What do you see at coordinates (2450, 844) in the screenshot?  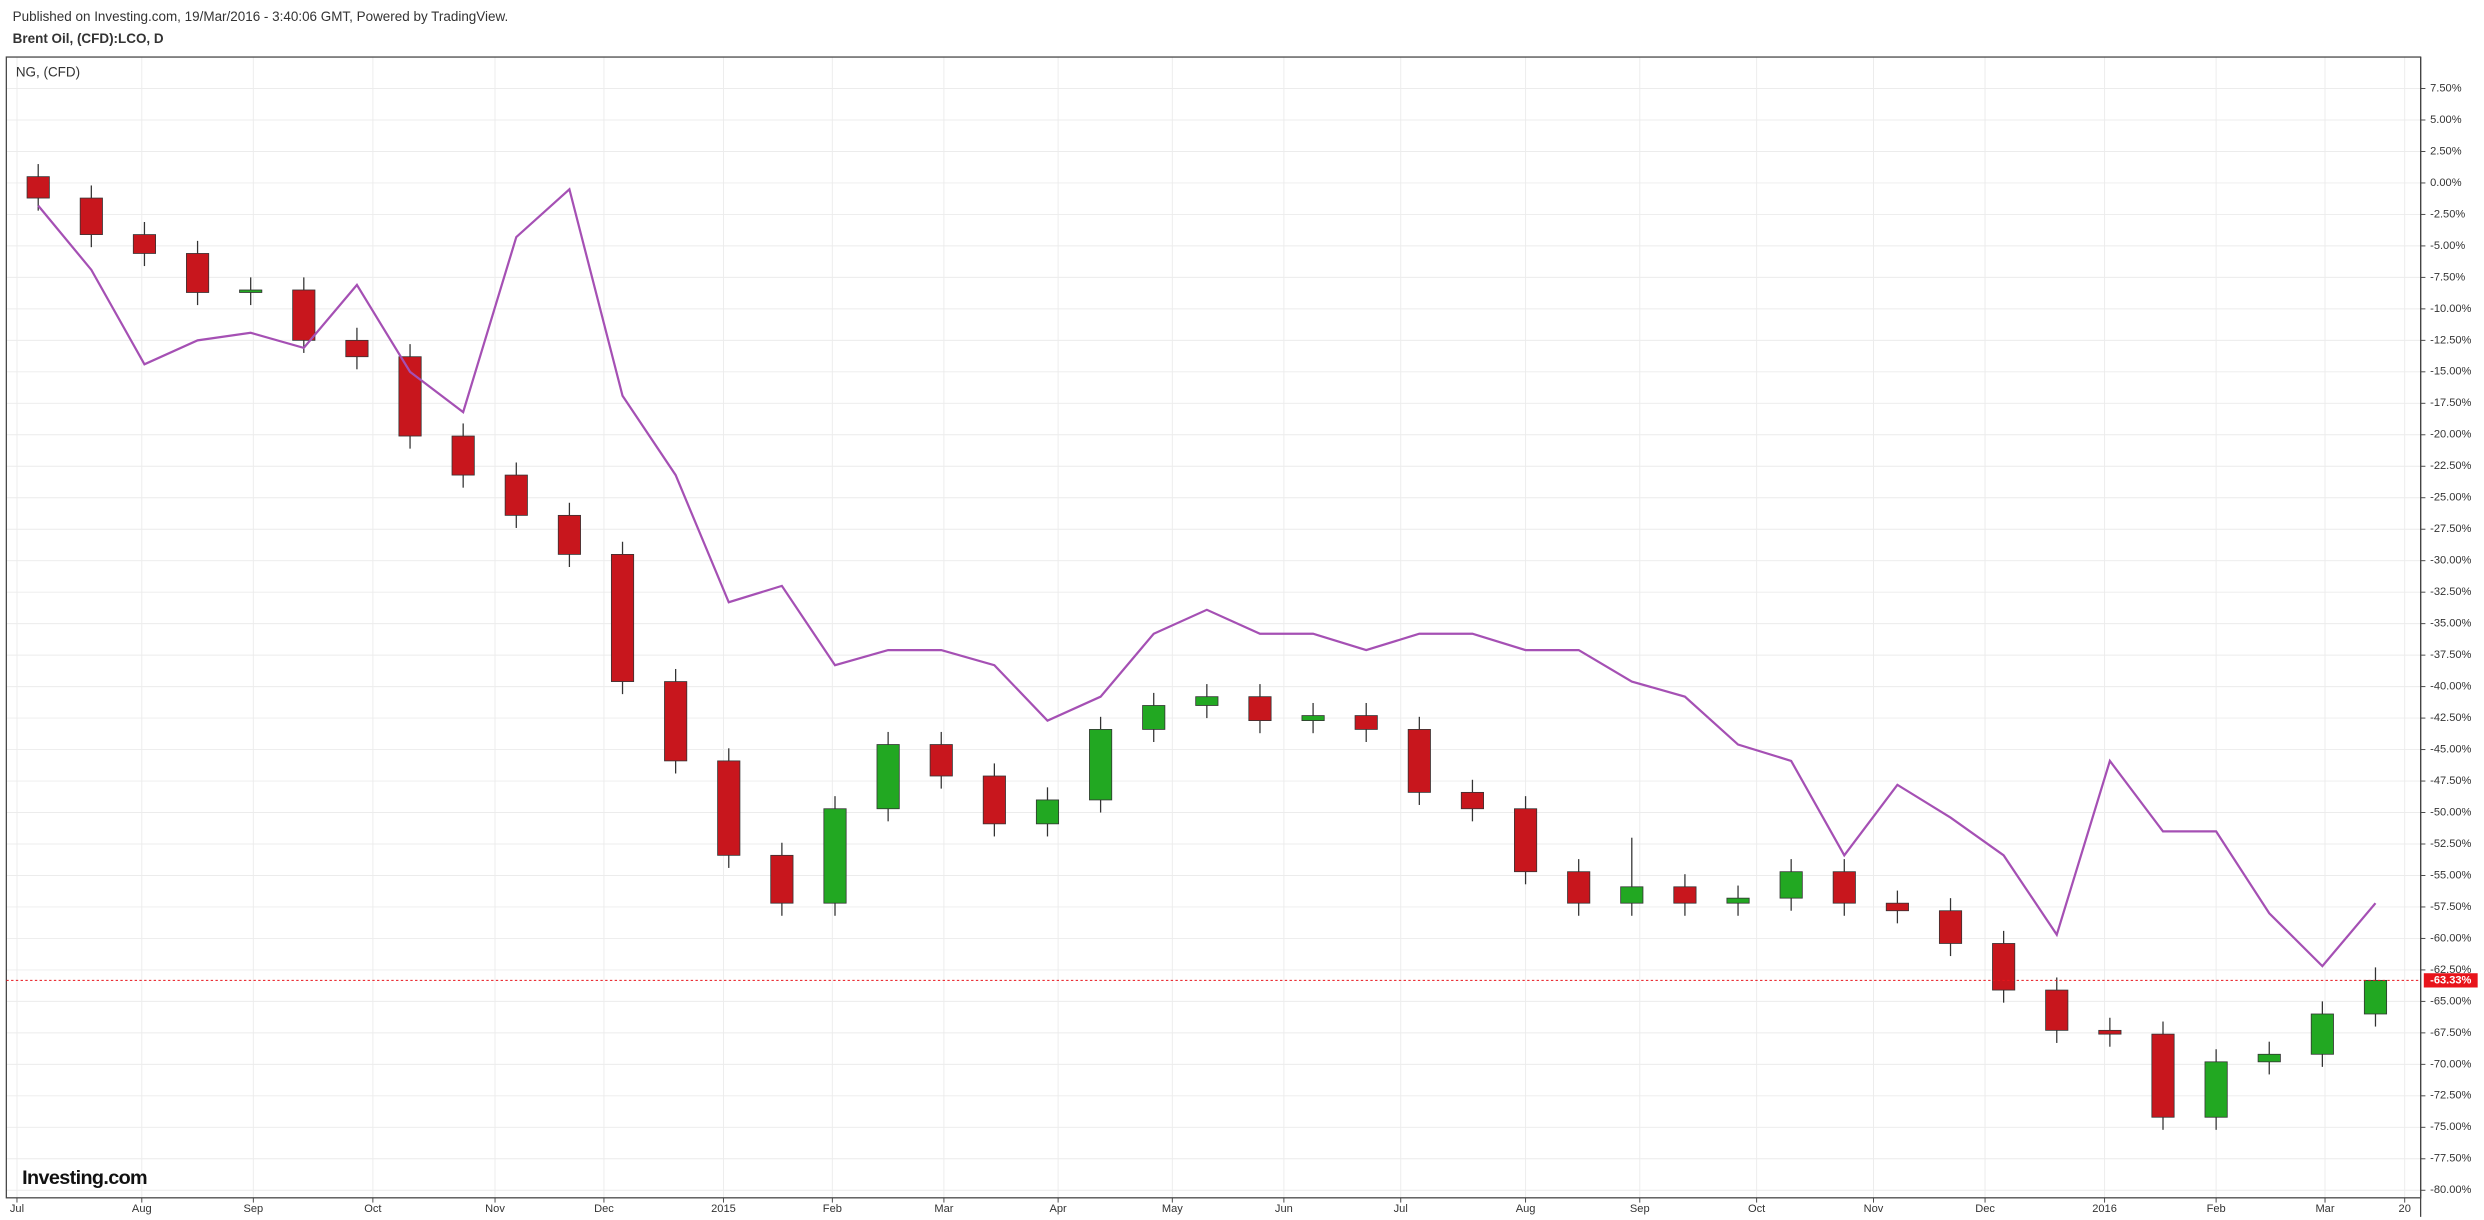 I see `y-tick-label: -52.50%` at bounding box center [2450, 844].